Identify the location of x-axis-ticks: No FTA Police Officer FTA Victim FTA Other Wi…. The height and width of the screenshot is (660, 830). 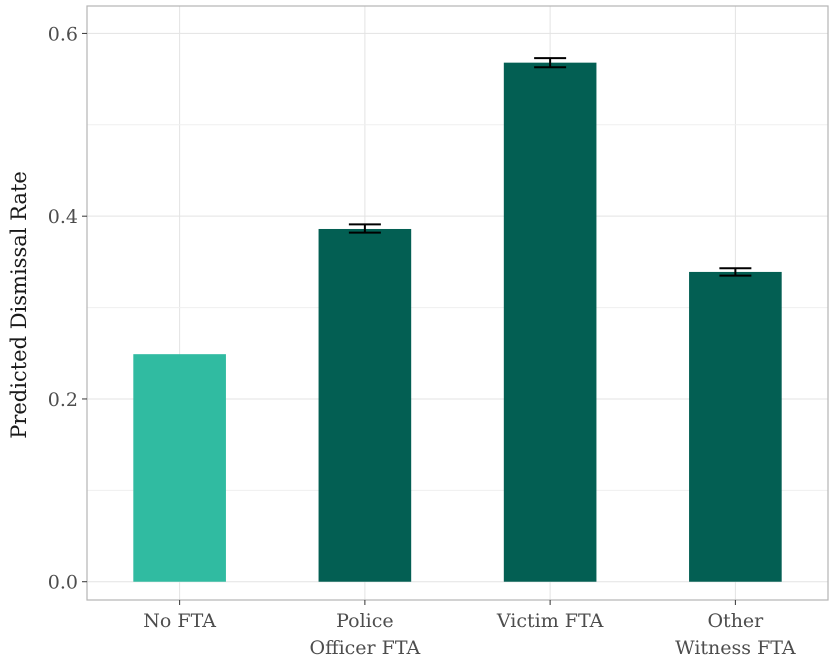
(469, 629).